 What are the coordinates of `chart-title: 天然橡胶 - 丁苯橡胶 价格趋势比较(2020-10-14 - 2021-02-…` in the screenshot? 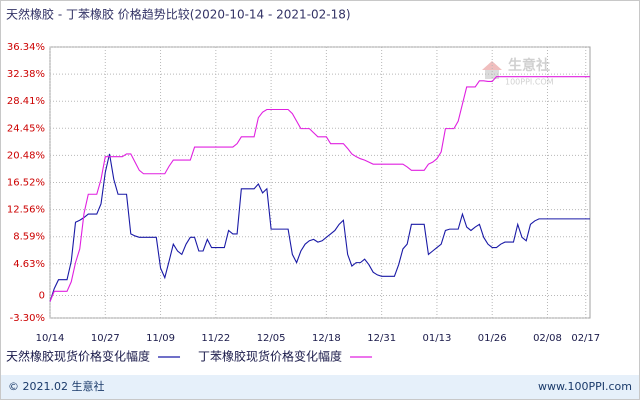 It's located at (178, 14).